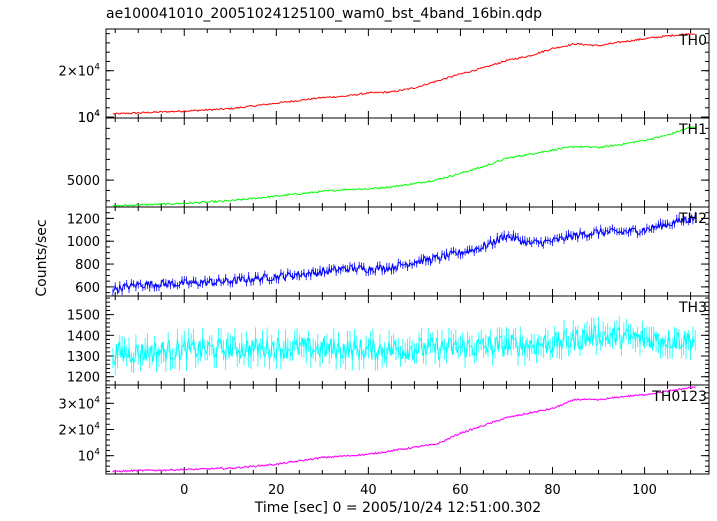 This screenshot has width=717, height=521. What do you see at coordinates (42, 257) in the screenshot?
I see `y-axis-label: Counts/sec` at bounding box center [42, 257].